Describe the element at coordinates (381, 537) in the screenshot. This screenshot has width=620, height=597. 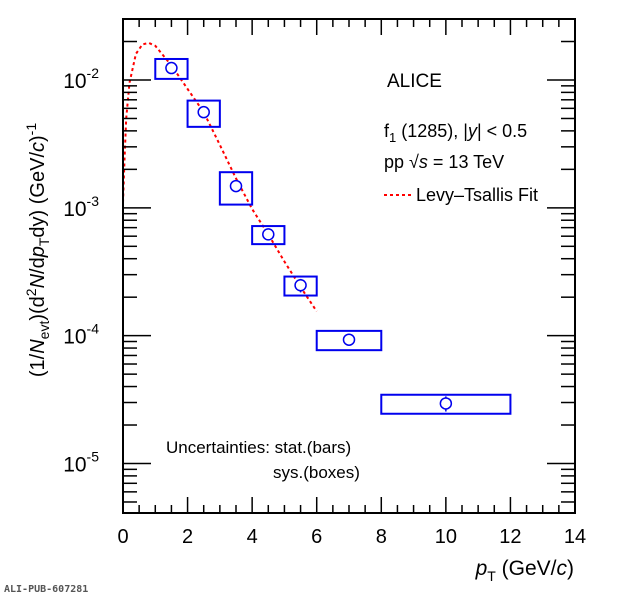
I see `x-tick-label: 8` at that location.